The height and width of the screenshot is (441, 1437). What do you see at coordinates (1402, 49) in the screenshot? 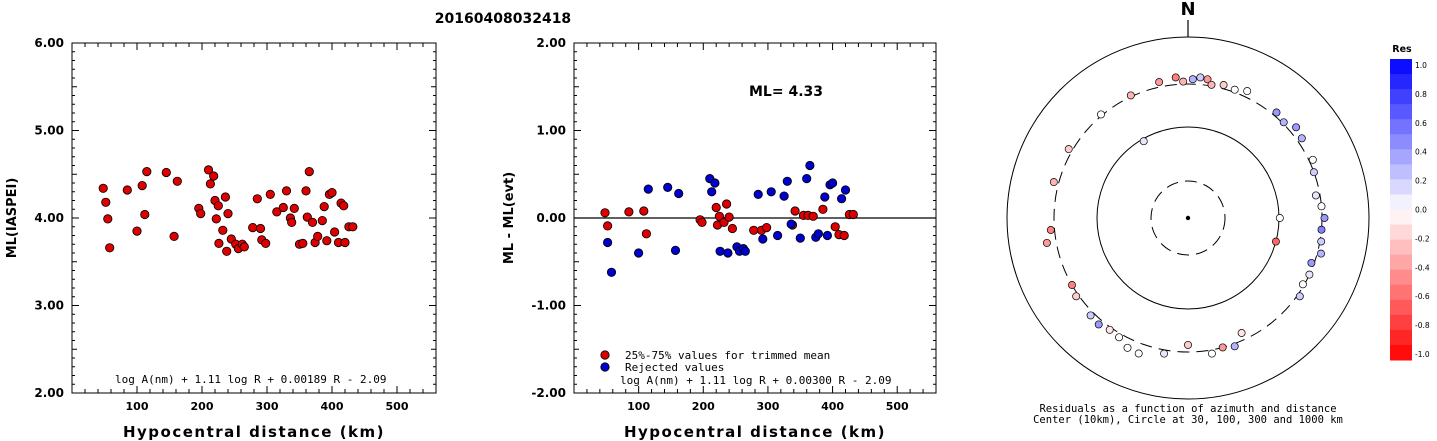
I see `colorbar-title: Res` at bounding box center [1402, 49].